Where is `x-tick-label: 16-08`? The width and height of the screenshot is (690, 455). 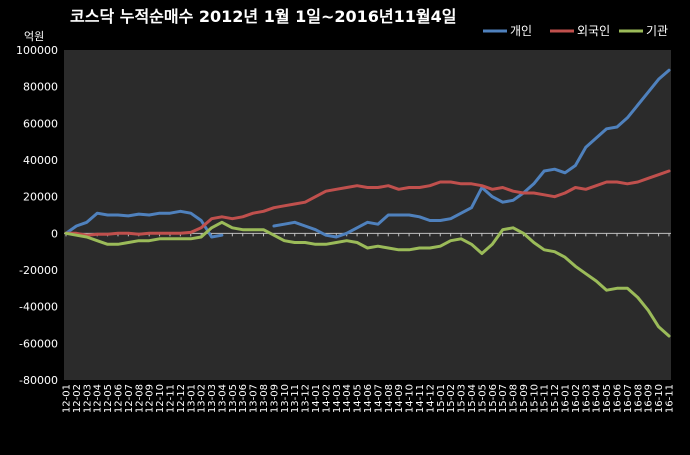
x-tick-label: 16-08 is located at coordinates (638, 398).